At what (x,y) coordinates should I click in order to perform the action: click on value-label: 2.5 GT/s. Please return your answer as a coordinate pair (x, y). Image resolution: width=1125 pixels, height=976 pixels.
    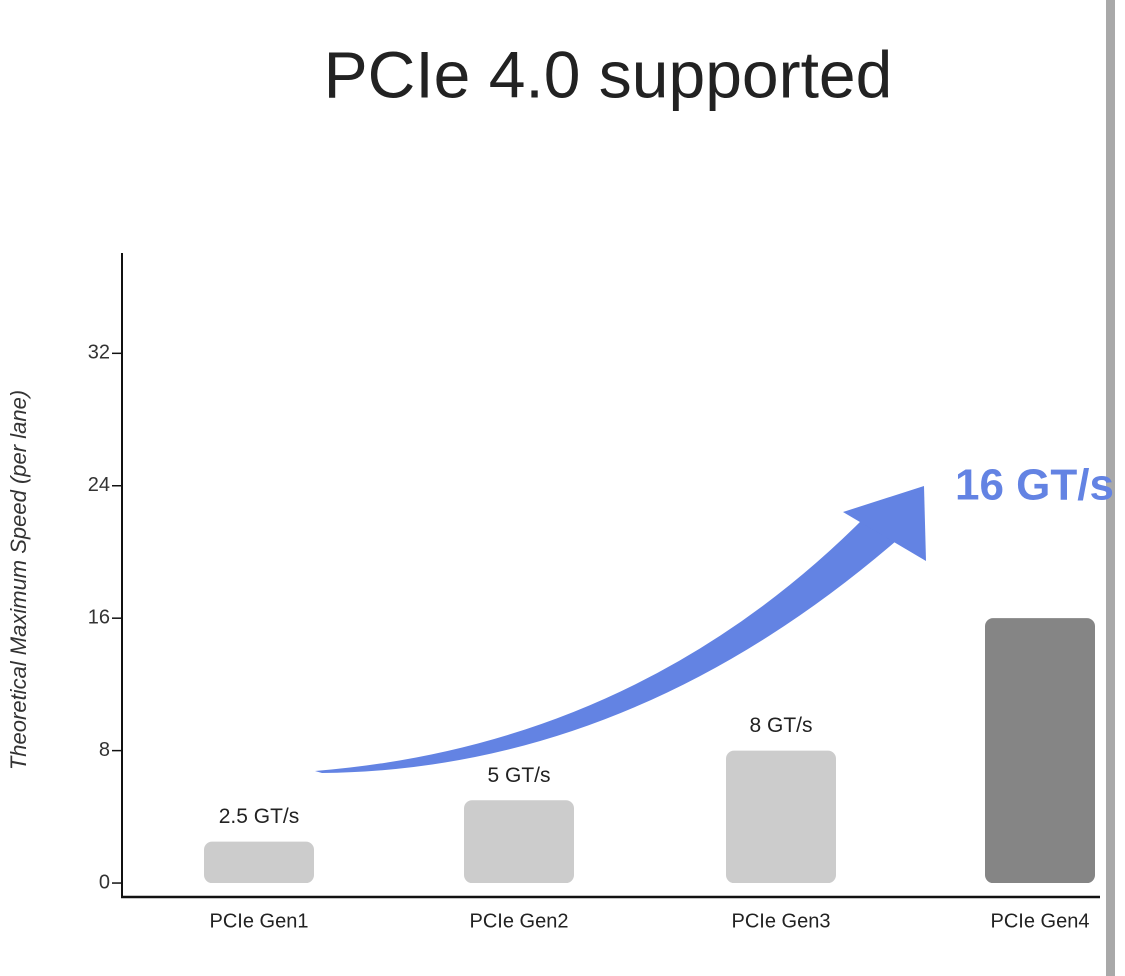
    Looking at the image, I should click on (259, 816).